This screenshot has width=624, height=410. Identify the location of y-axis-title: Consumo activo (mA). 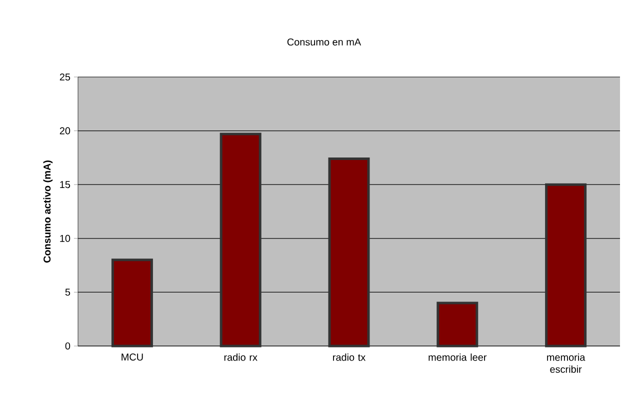
(48, 211).